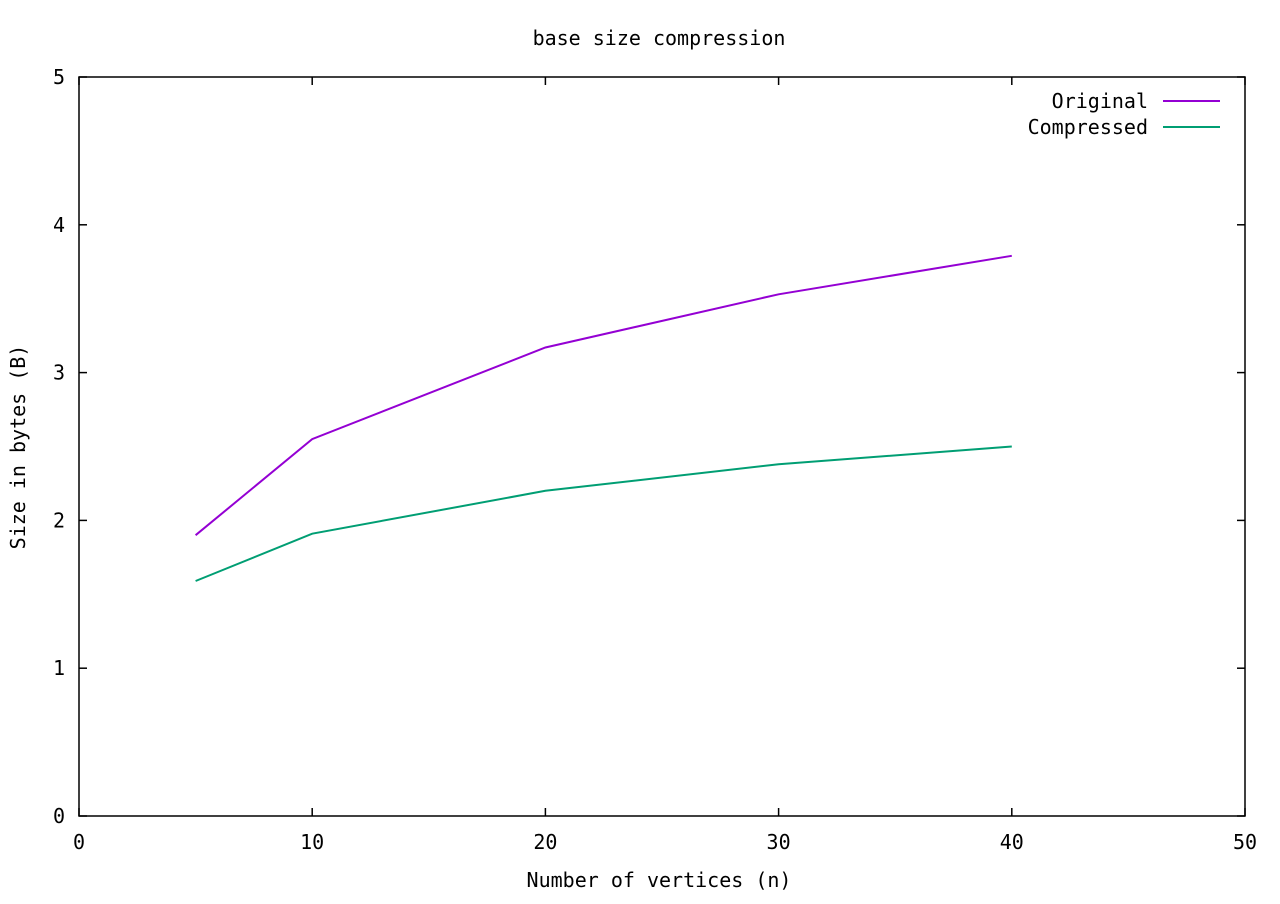 This screenshot has height=904, width=1280. What do you see at coordinates (59, 668) in the screenshot?
I see `y-tick-label: 1` at bounding box center [59, 668].